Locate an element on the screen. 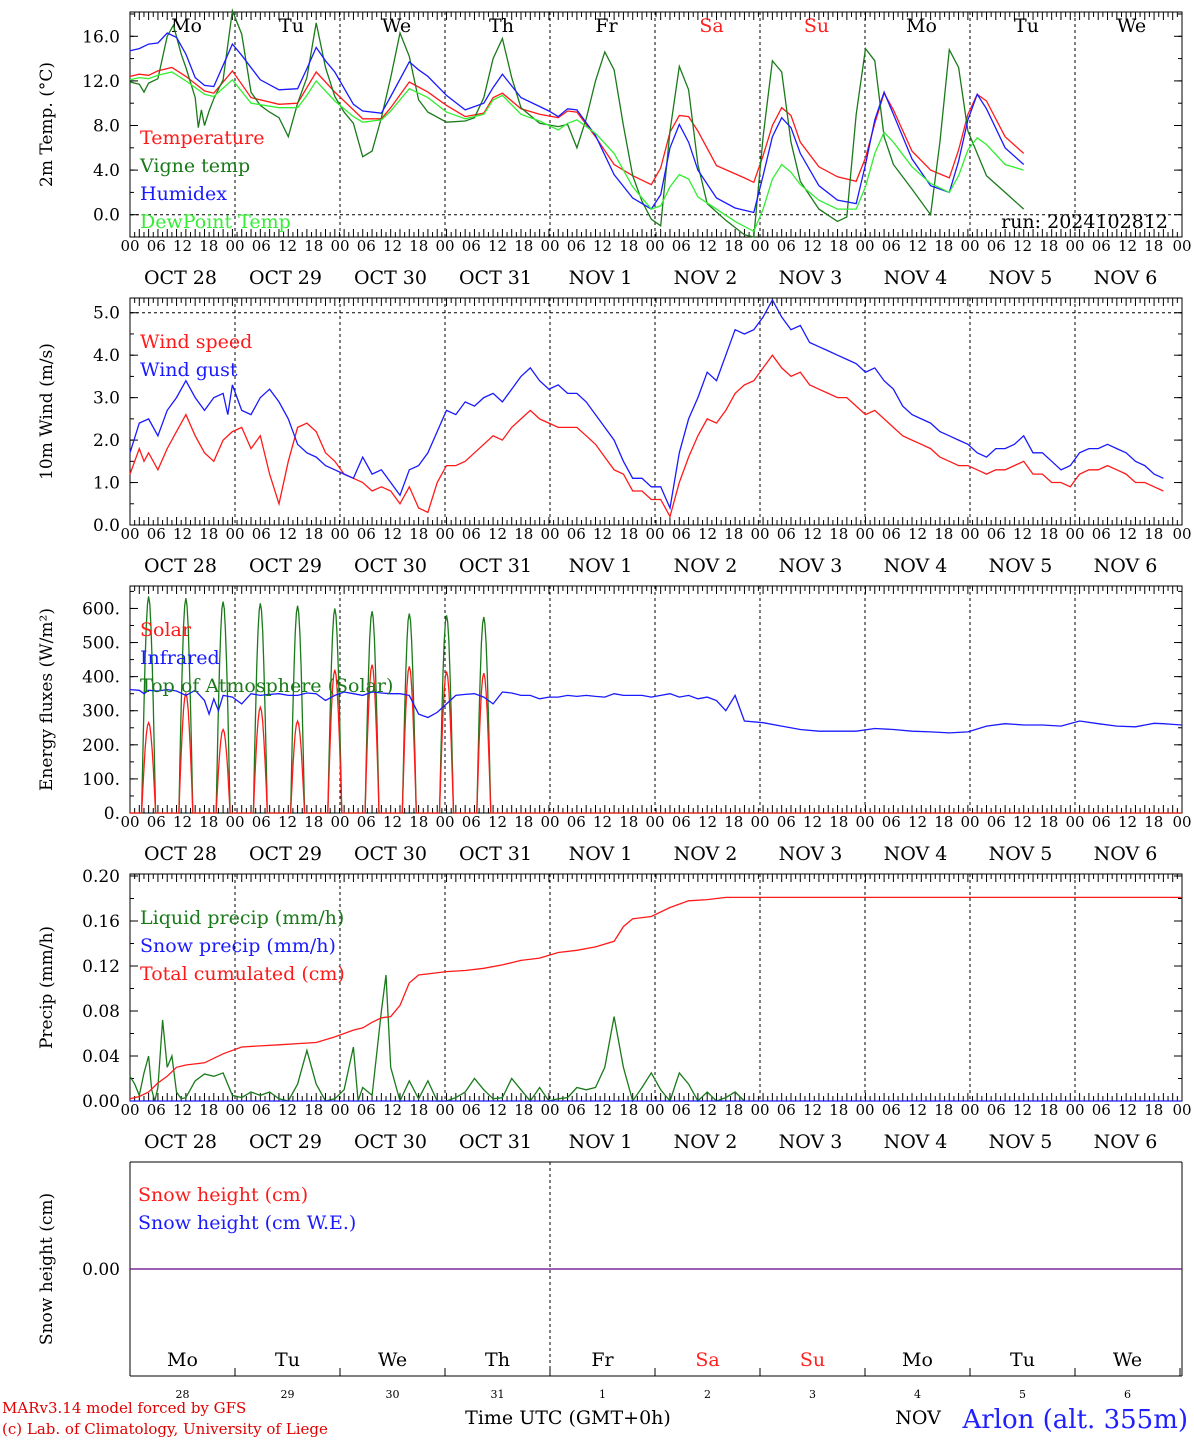 This screenshot has height=1440, width=1194. day-name: Fr is located at coordinates (606, 26).